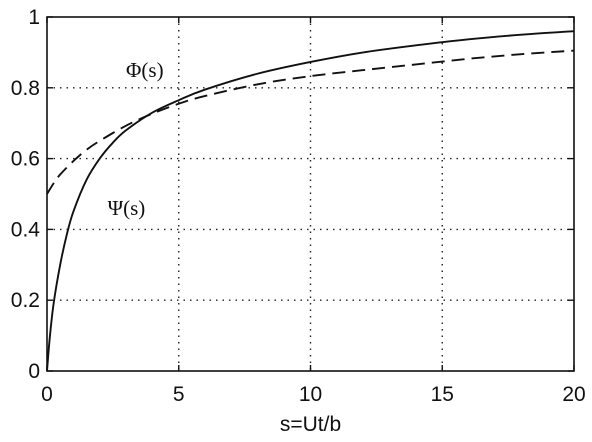  Describe the element at coordinates (573, 394) in the screenshot. I see `x-tick-label: 20` at that location.